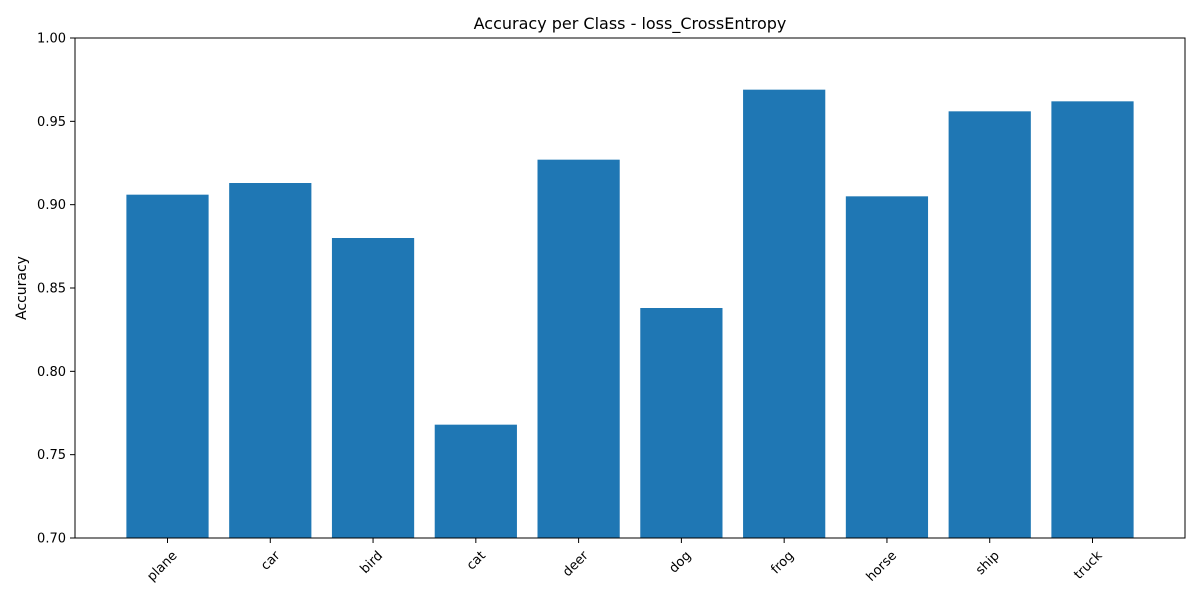 This screenshot has height=600, width=1200. I want to click on y-ticks: 0.70 0.75 0.80 0.85 0.90 0.95 1.00, so click(56, 289).